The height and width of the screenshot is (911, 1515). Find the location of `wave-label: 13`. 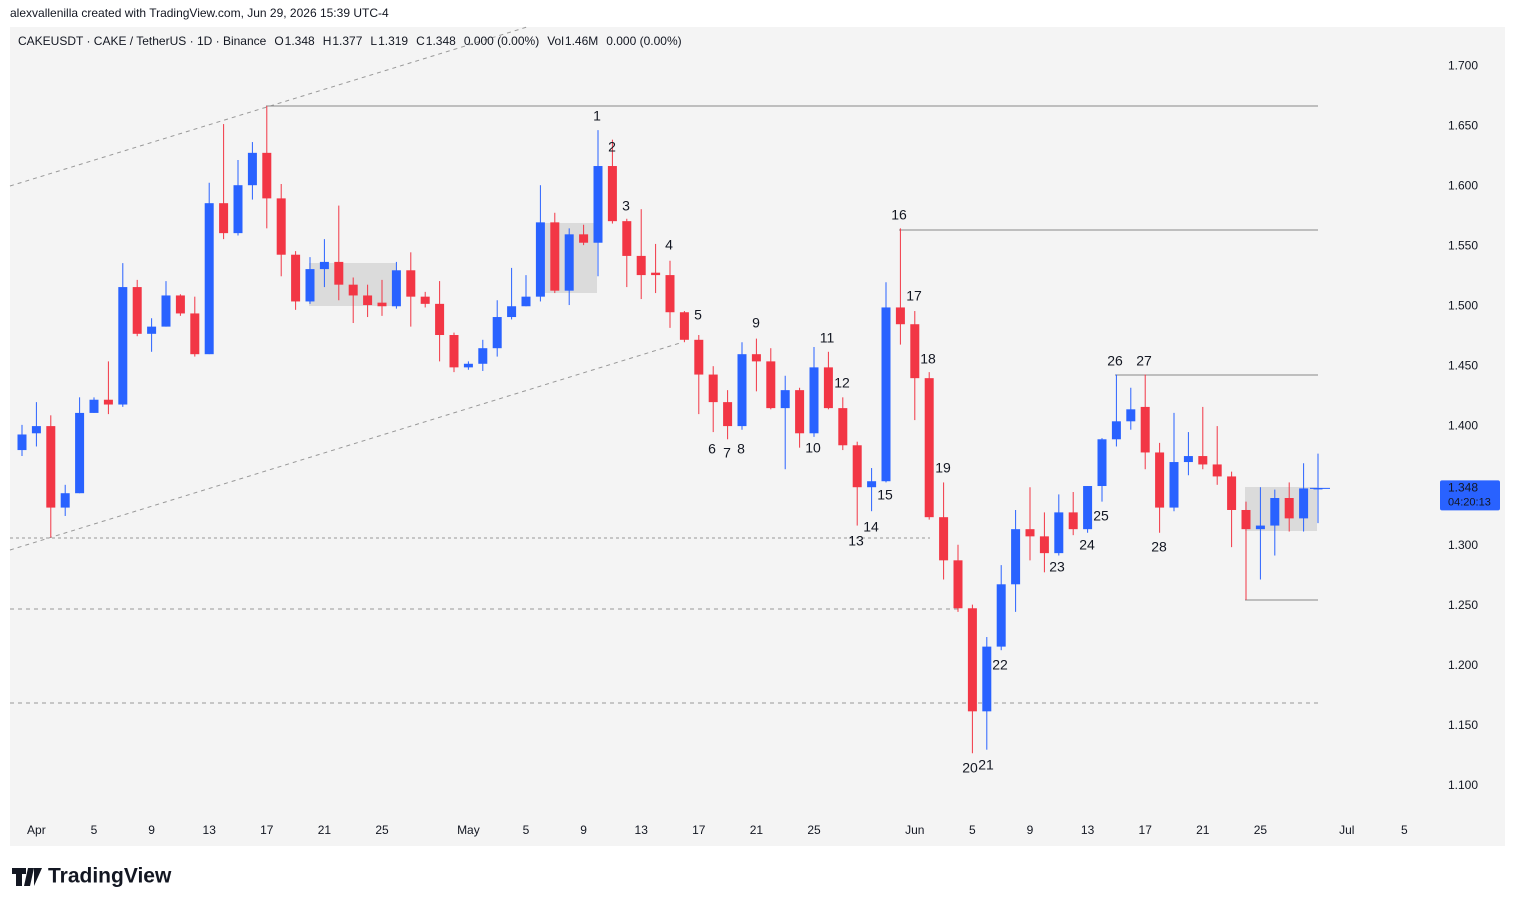

wave-label: 13 is located at coordinates (856, 541).